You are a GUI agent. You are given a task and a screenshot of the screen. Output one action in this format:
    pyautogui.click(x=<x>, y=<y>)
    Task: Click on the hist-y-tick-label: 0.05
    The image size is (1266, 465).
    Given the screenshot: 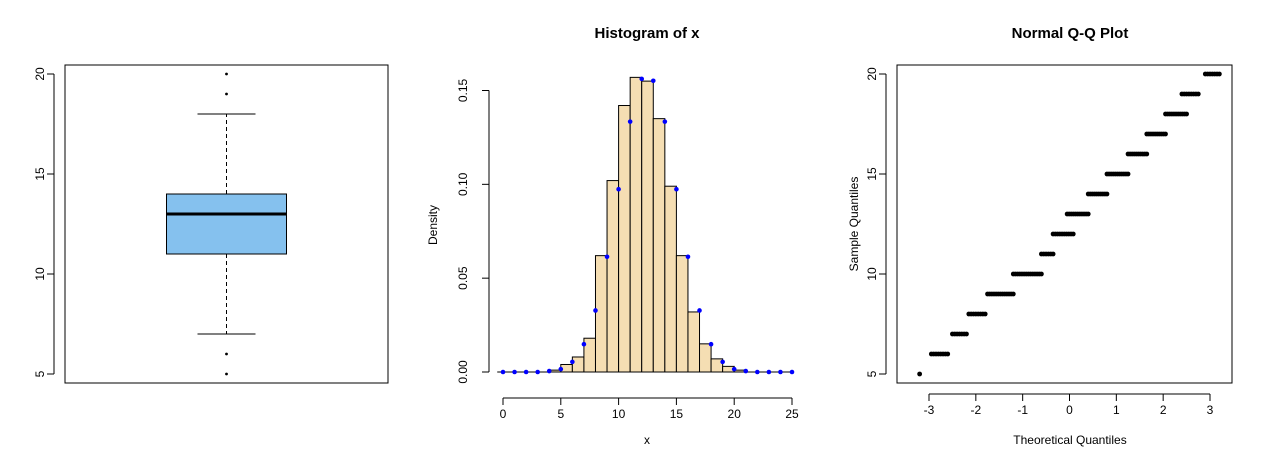 What is the action you would take?
    pyautogui.click(x=463, y=278)
    